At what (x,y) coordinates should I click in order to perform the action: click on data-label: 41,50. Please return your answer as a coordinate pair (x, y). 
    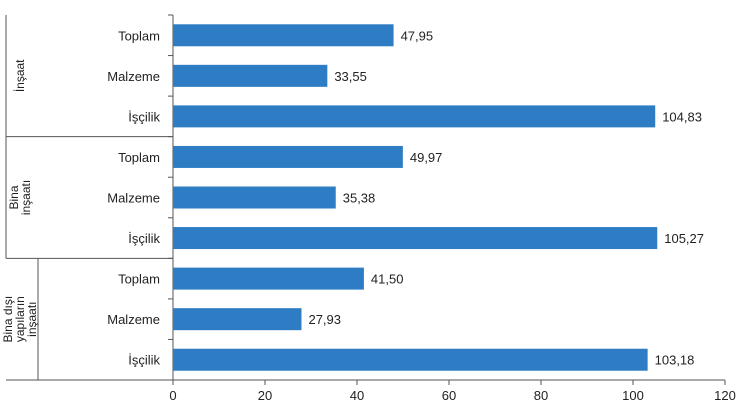
    Looking at the image, I should click on (387, 279).